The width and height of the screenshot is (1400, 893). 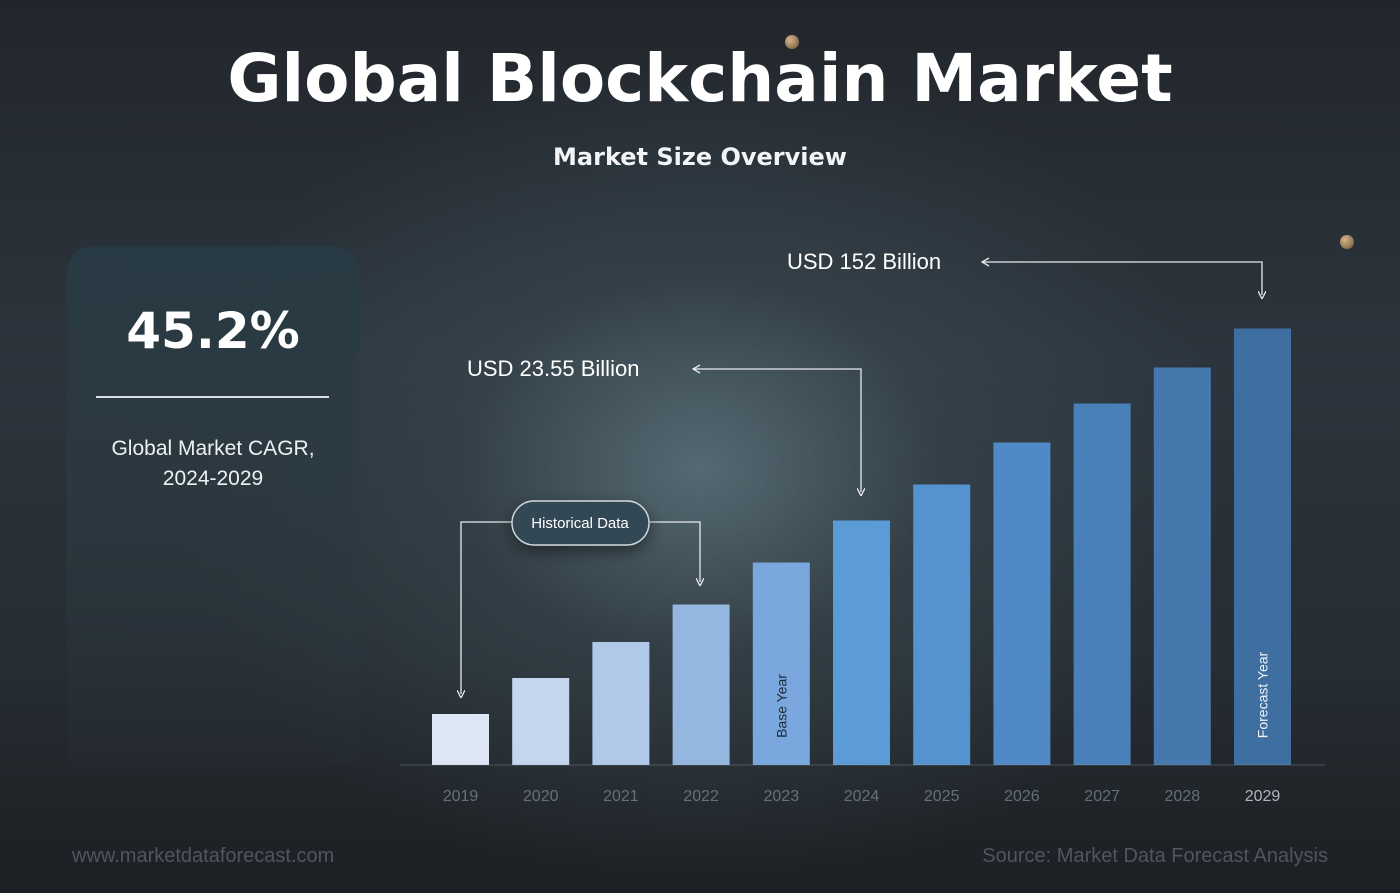 What do you see at coordinates (777, 430) in the screenshot?
I see `callout-2024-connector` at bounding box center [777, 430].